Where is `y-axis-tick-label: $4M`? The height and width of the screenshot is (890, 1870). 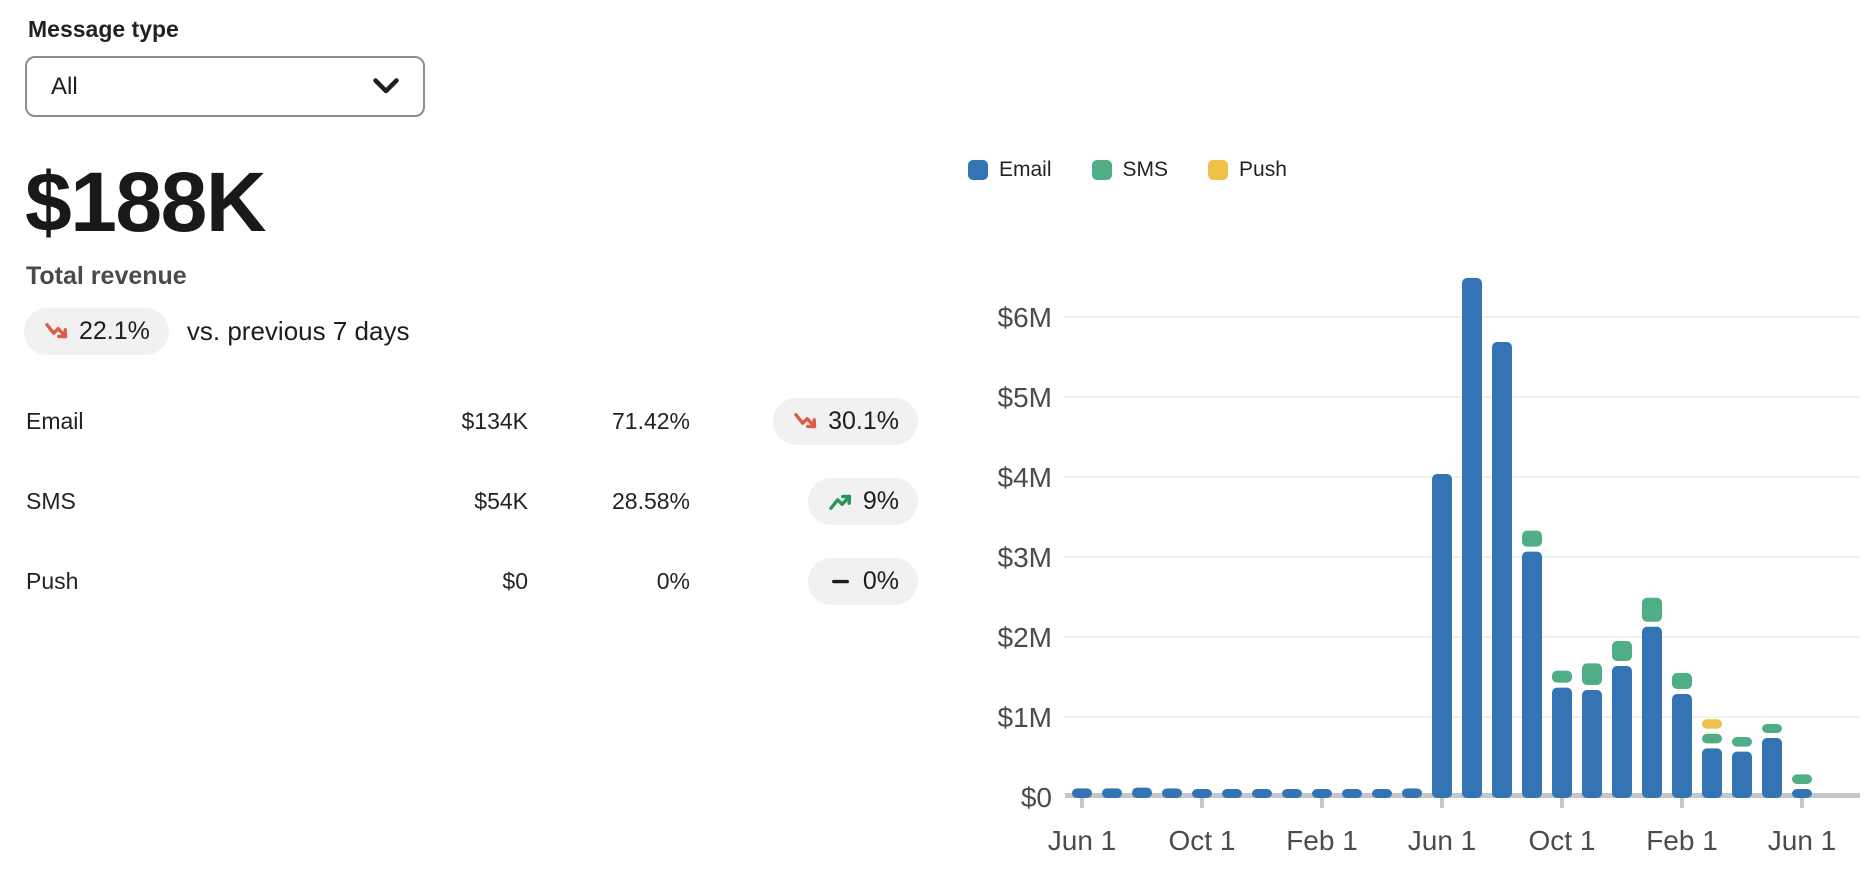
y-axis-tick-label: $4M is located at coordinates (1025, 477).